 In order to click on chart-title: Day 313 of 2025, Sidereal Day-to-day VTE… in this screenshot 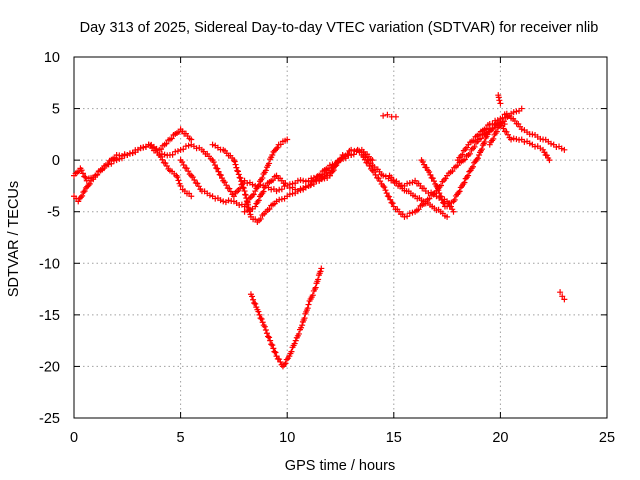, I will do `click(339, 28)`.